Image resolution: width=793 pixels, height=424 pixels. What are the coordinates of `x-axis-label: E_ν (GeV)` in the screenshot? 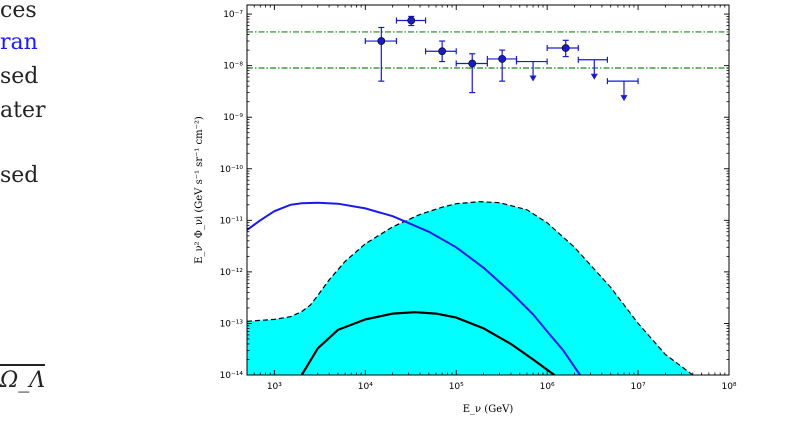 It's located at (488, 409).